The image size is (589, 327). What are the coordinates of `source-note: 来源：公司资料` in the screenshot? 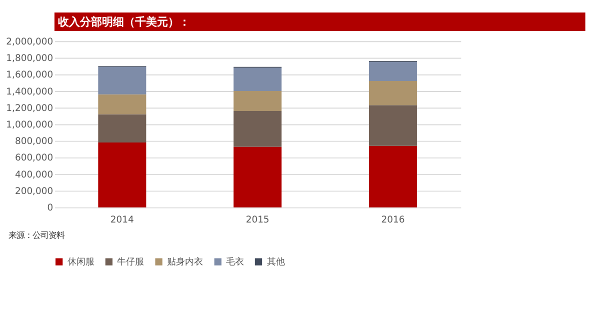 It's located at (36, 235).